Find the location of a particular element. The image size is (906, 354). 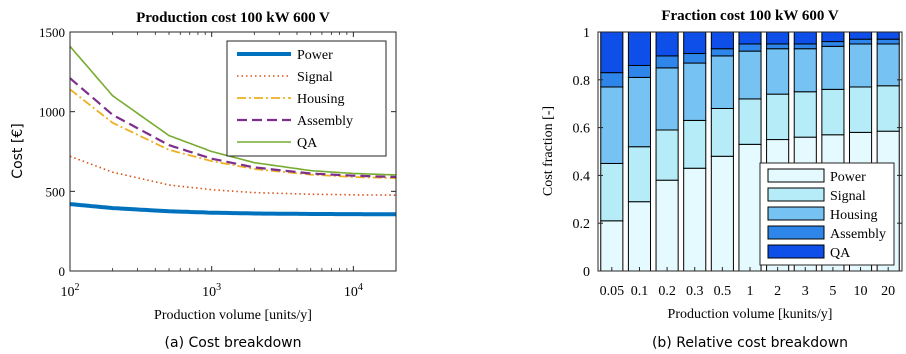

right-x-tick-label: 0.2 is located at coordinates (667, 291).